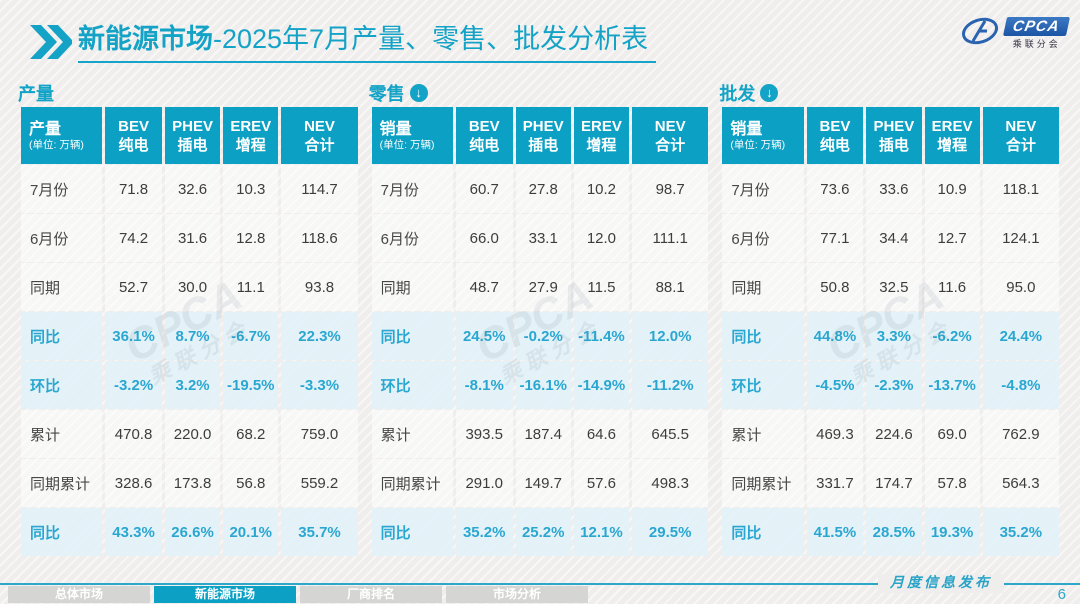  What do you see at coordinates (412, 434) in the screenshot?
I see `row-label: 累计` at bounding box center [412, 434].